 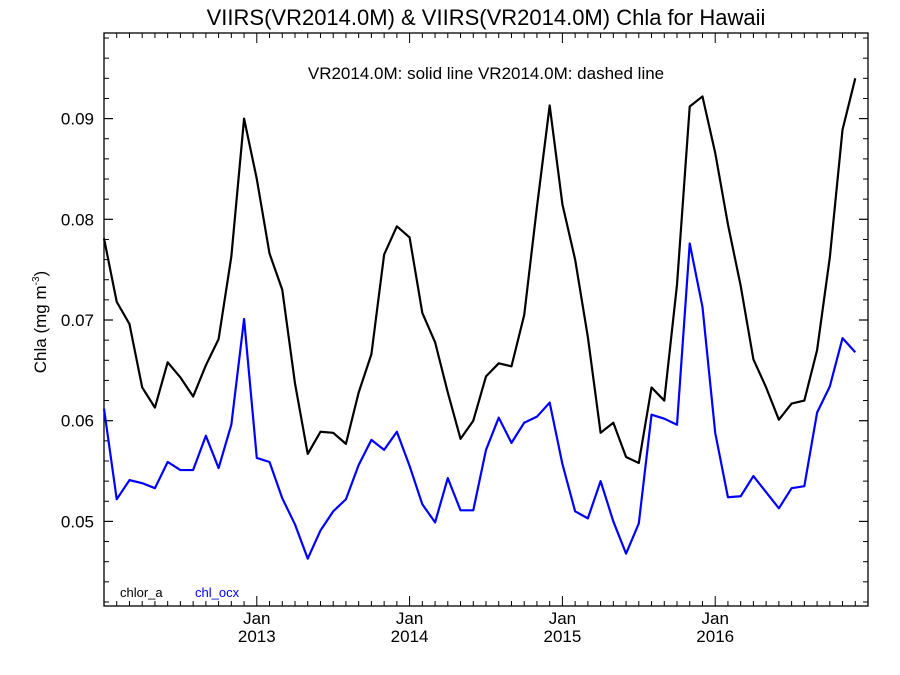 What do you see at coordinates (257, 636) in the screenshot?
I see `x-tick-label-year: 2013` at bounding box center [257, 636].